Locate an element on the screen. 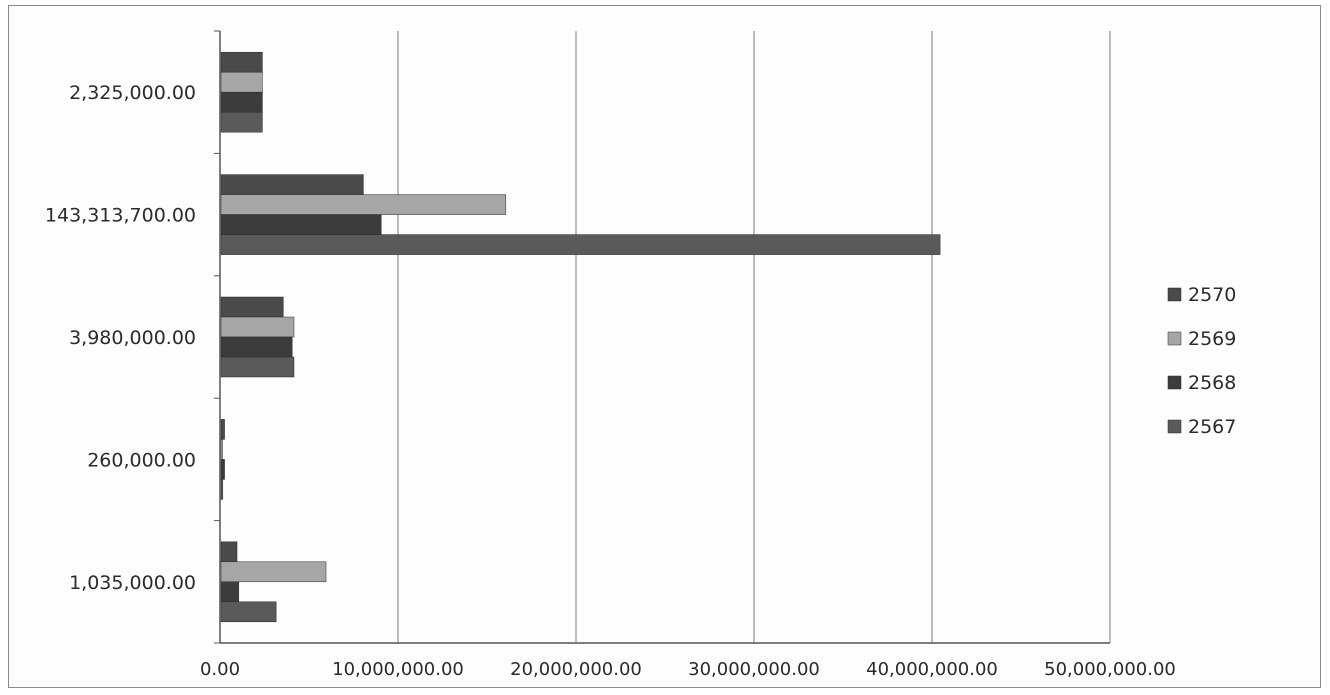 Image resolution: width=1330 pixels, height=695 pixels. legend-label: 2569 is located at coordinates (1212, 339).